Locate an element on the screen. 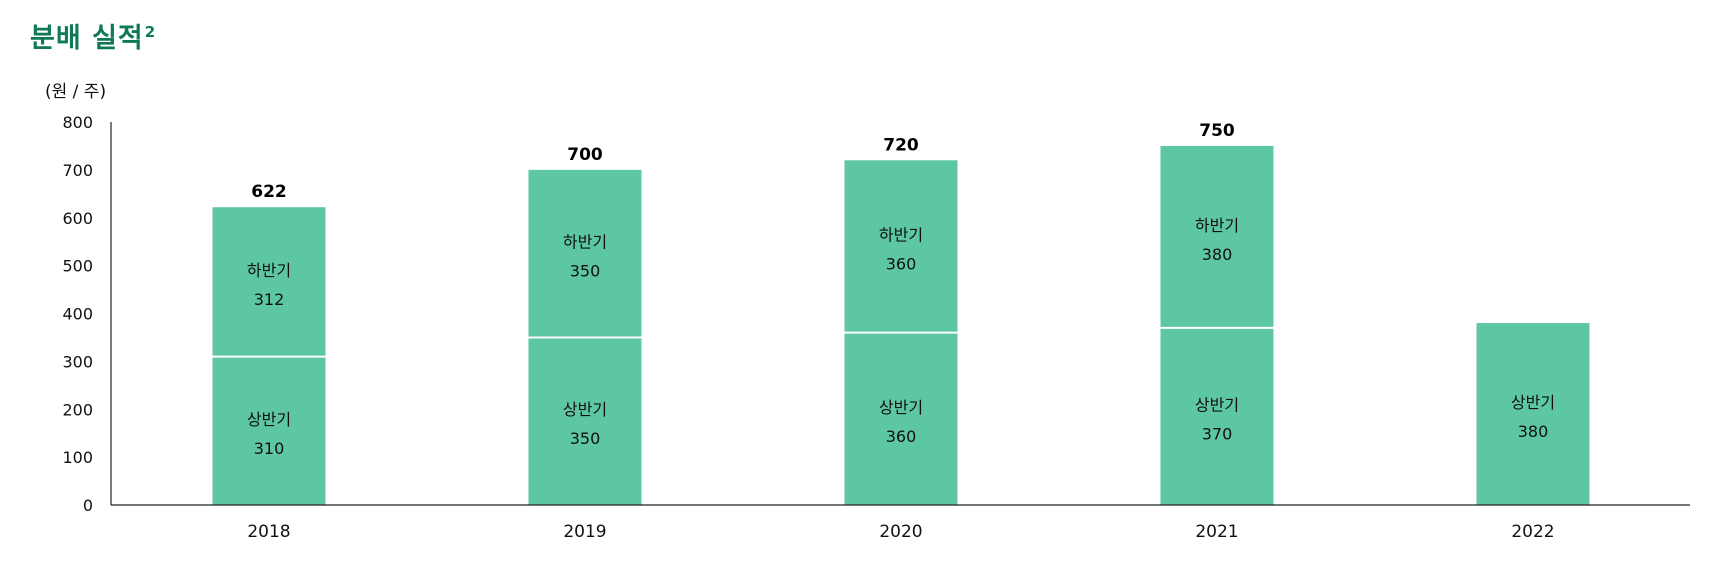  y-tick-label: 300 is located at coordinates (77, 361).